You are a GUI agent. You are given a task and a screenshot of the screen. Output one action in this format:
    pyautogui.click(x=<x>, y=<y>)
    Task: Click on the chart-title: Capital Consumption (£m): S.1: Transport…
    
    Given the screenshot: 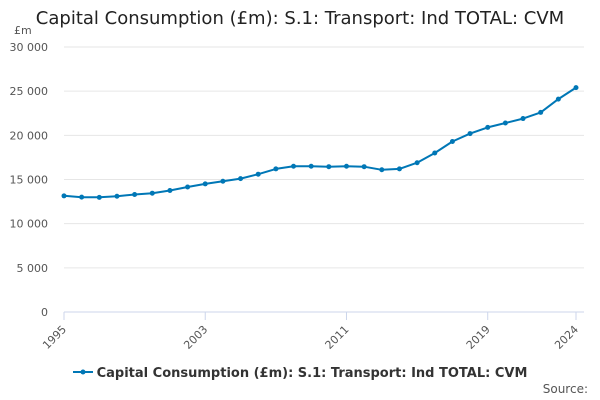 What is the action you would take?
    pyautogui.click(x=300, y=18)
    